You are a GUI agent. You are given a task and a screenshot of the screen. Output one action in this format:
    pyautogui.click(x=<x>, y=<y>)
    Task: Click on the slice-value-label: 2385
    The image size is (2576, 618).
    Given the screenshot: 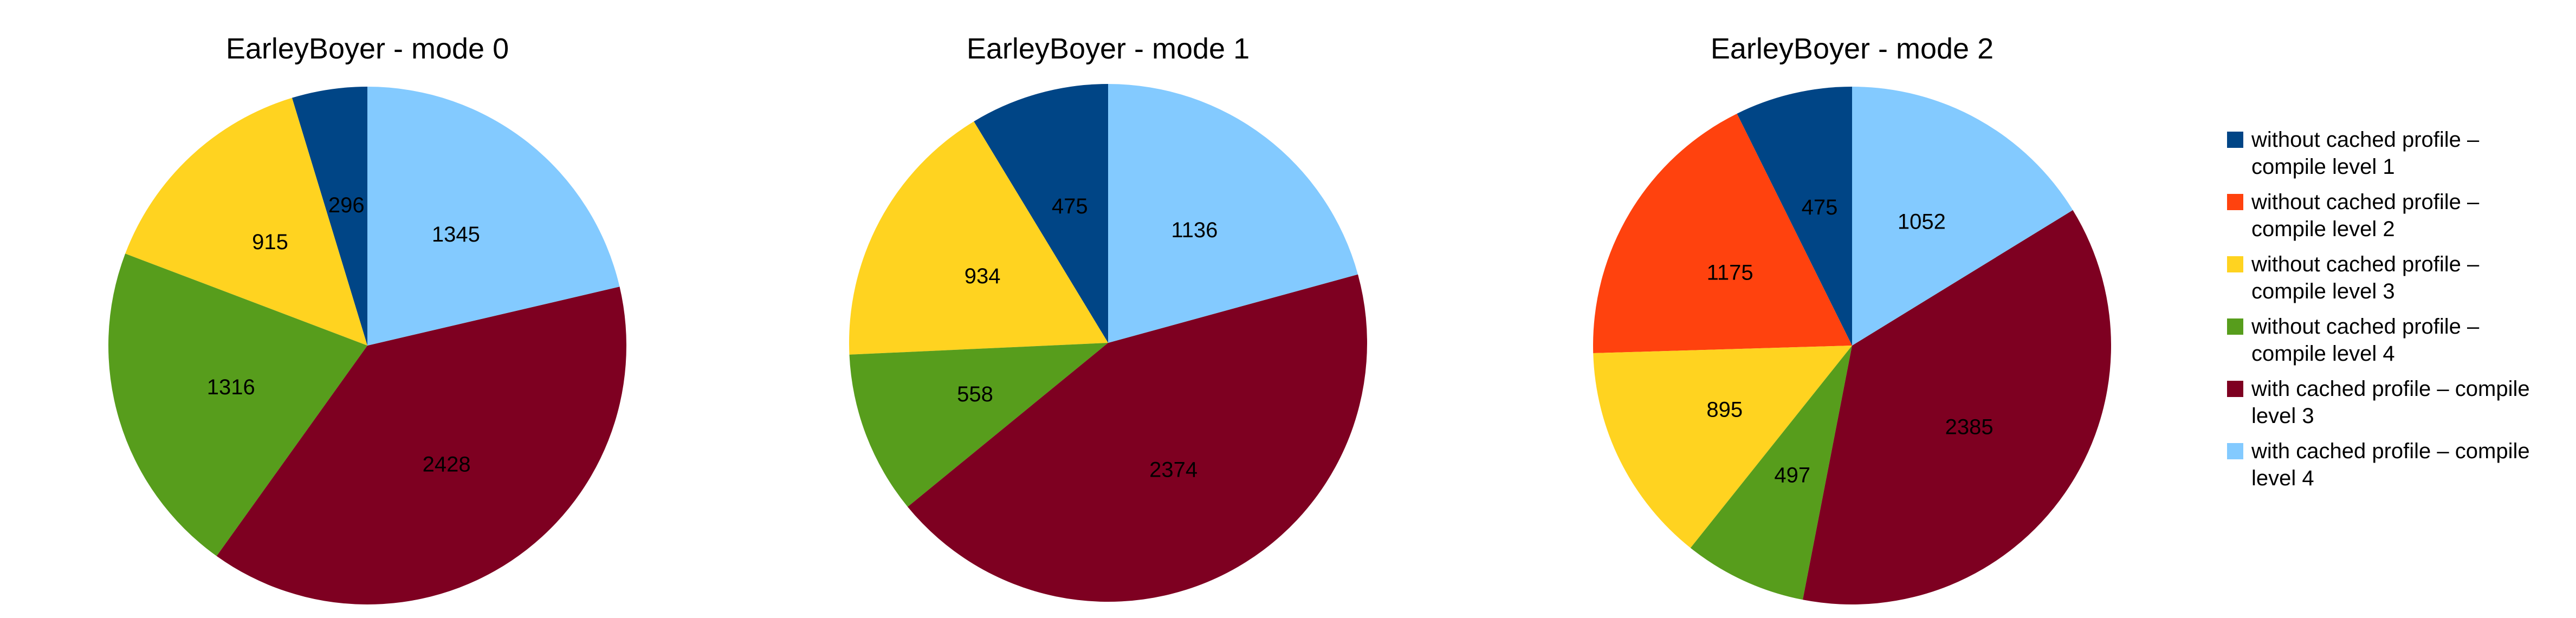 What is the action you would take?
    pyautogui.click(x=1969, y=427)
    